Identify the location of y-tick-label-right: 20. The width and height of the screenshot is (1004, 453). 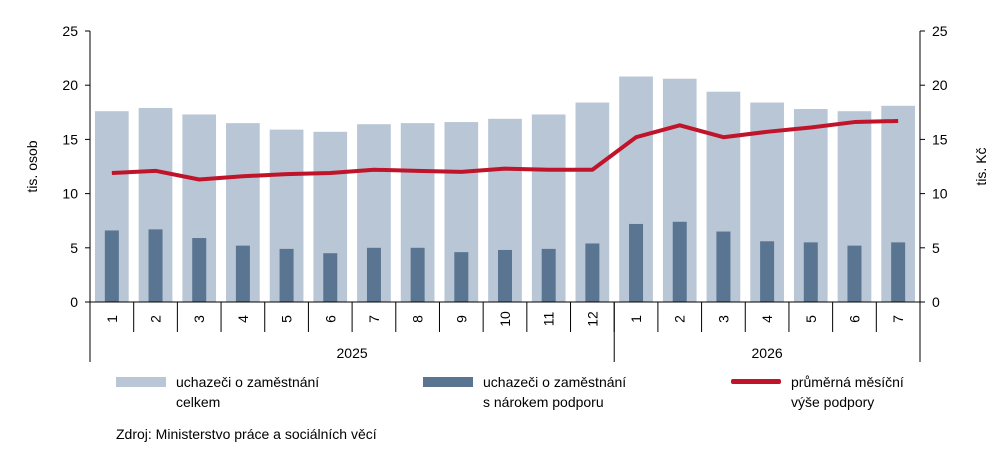
(940, 85).